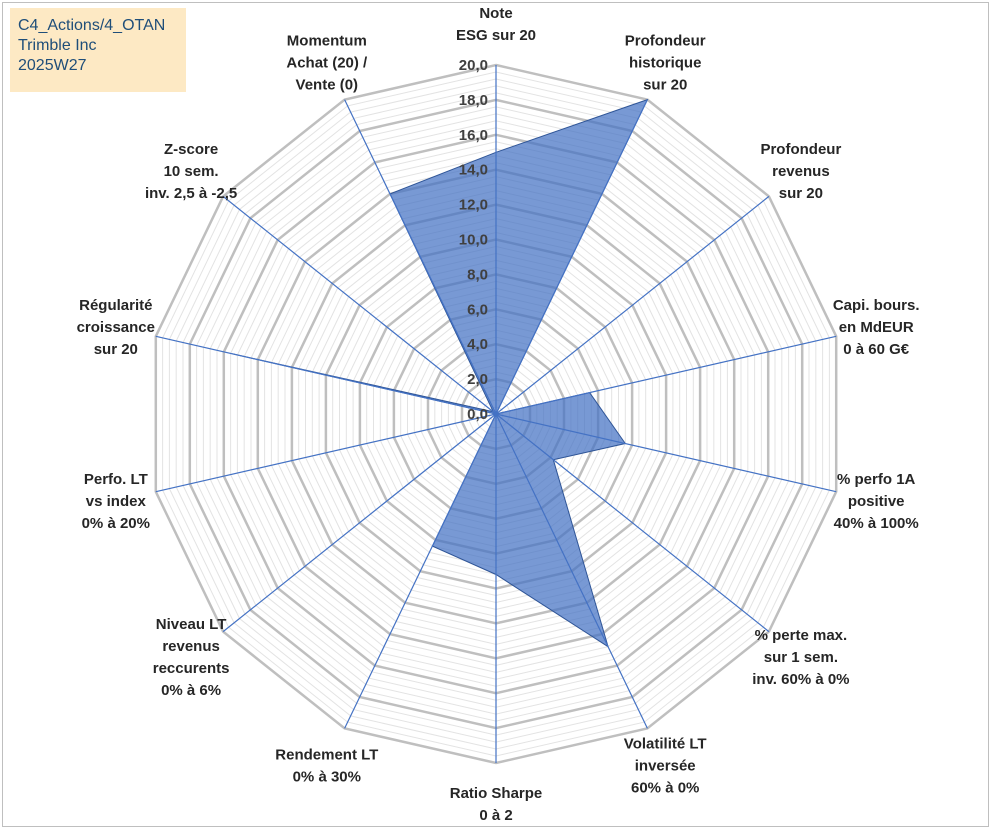  What do you see at coordinates (473, 170) in the screenshot?
I see `tick-label: 14,0` at bounding box center [473, 170].